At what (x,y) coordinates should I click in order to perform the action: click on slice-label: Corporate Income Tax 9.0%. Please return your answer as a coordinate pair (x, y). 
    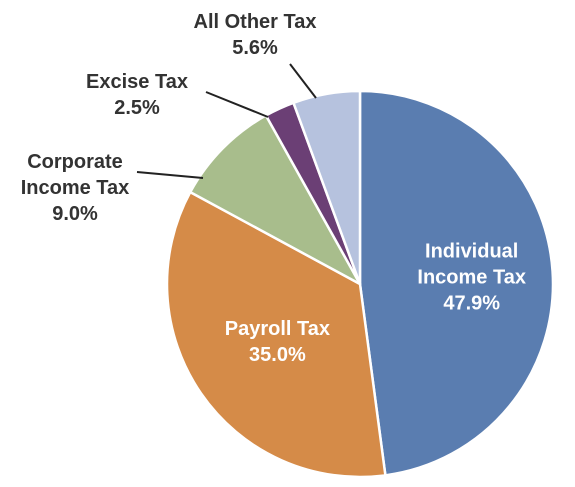
    Looking at the image, I should click on (75, 188).